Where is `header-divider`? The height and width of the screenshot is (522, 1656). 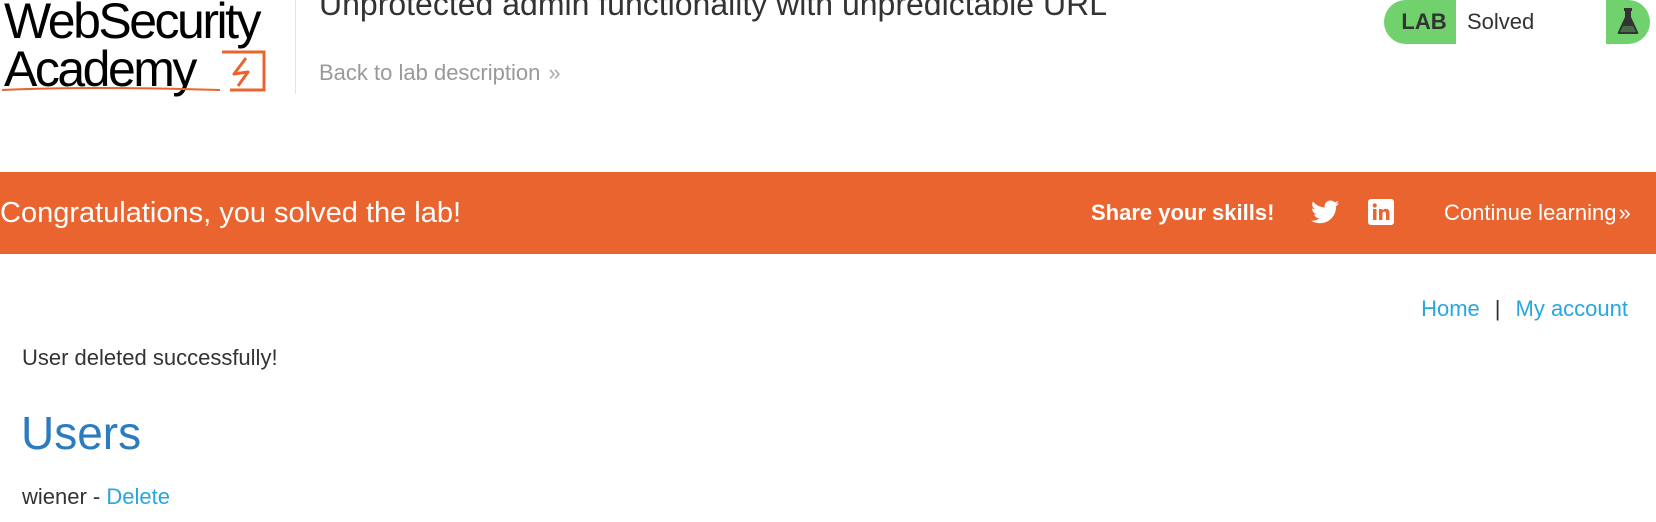 header-divider is located at coordinates (295, 47).